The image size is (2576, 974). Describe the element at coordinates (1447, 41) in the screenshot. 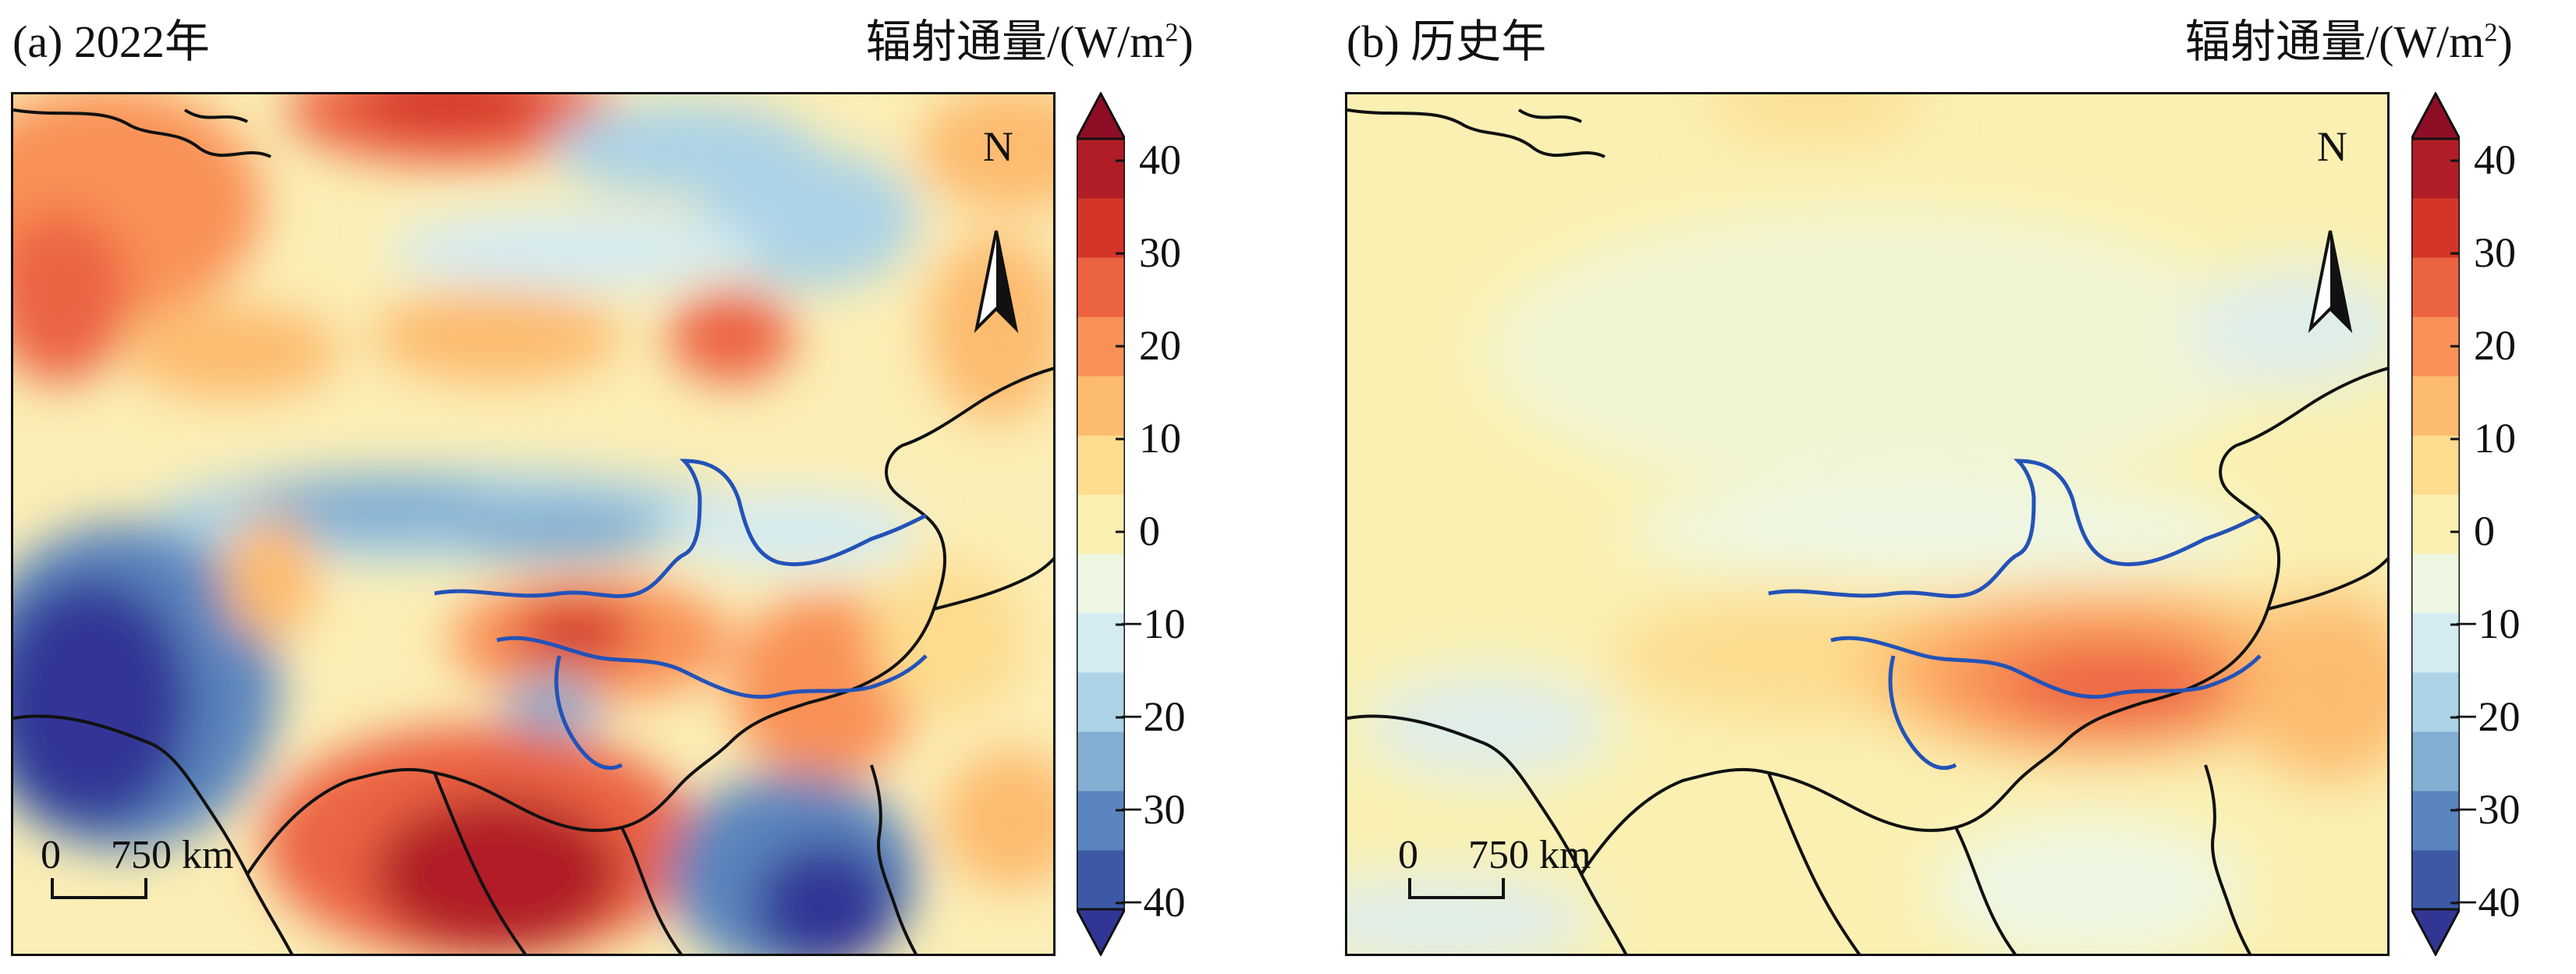

I see `panel-title: (b) 历史年` at that location.